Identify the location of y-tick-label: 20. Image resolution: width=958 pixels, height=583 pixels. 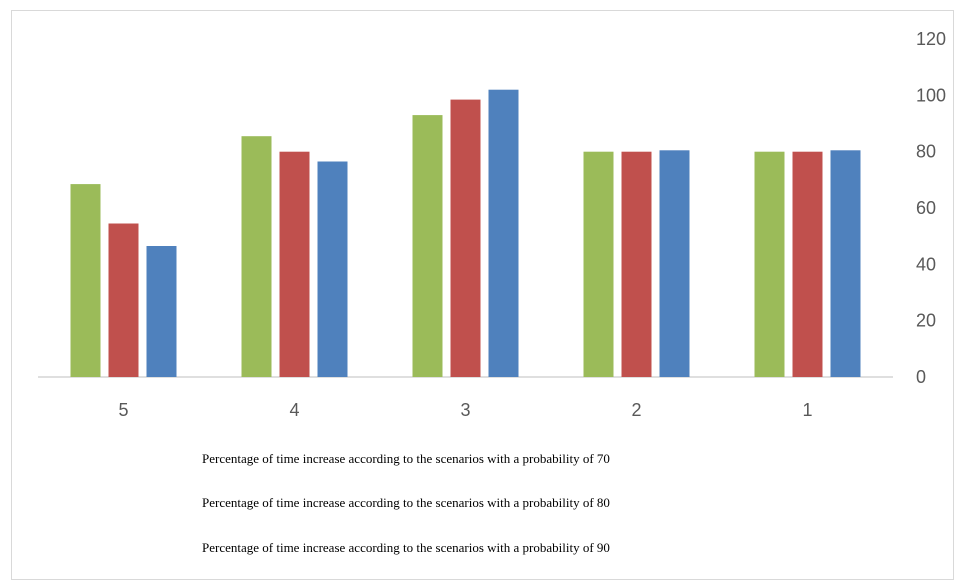
(926, 321).